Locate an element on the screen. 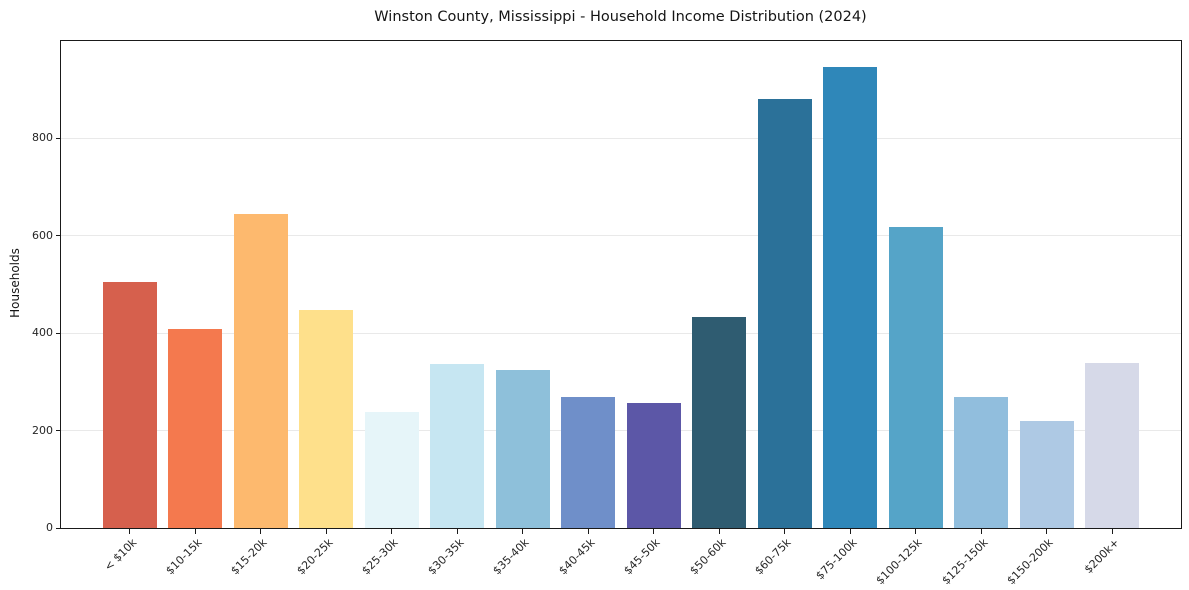 Image resolution: width=1189 pixels, height=590 pixels. x-tick-label: $35-40k is located at coordinates (511, 557).